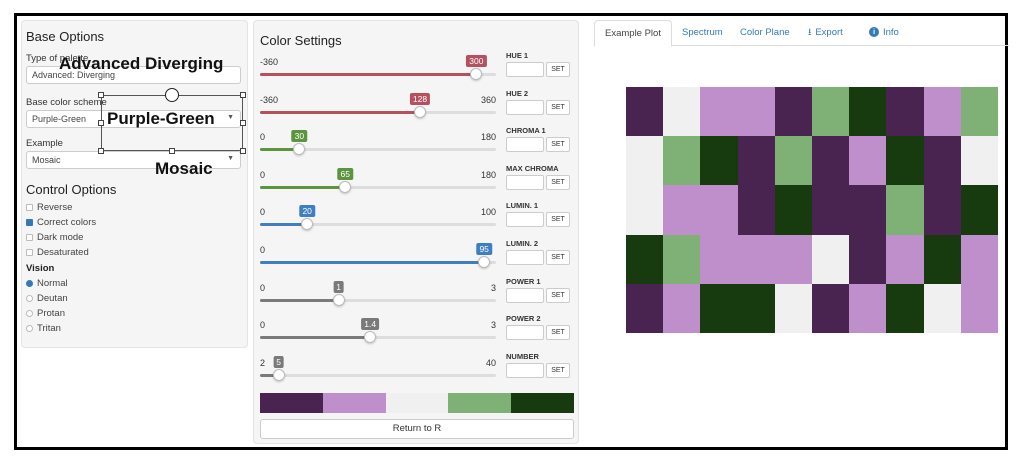  What do you see at coordinates (765, 33) in the screenshot?
I see `tab-color-plane: Color Plane` at bounding box center [765, 33].